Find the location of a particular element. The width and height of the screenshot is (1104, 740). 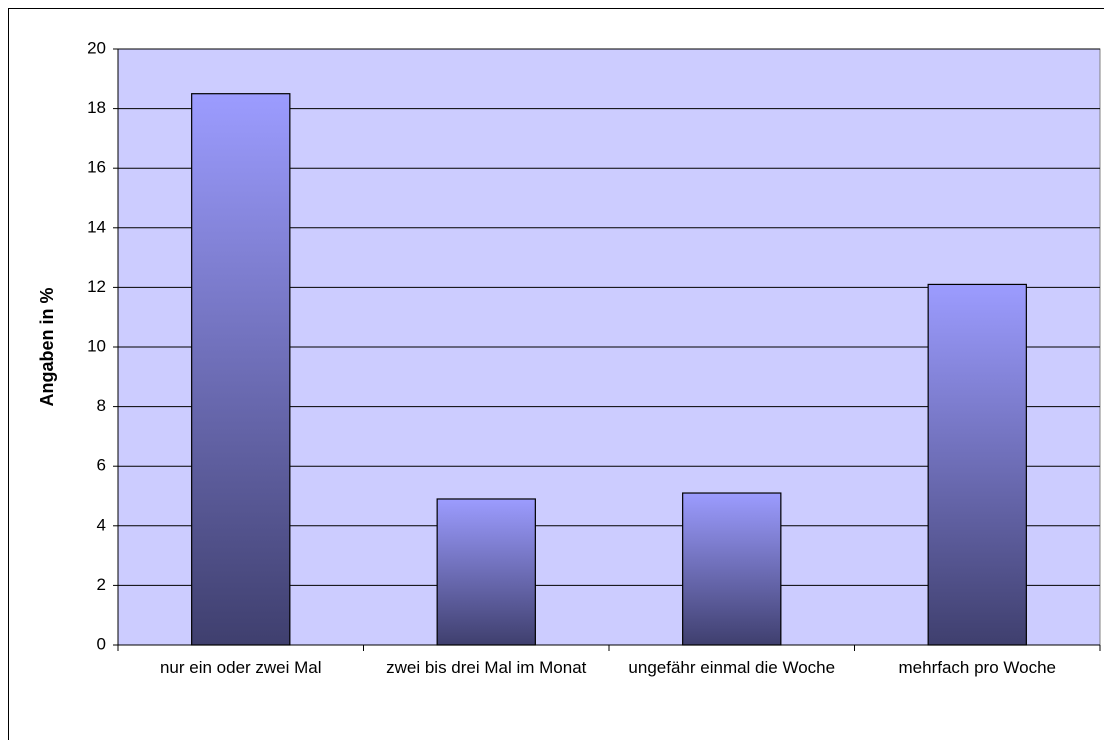

y-tick-label: 2 is located at coordinates (101, 584).